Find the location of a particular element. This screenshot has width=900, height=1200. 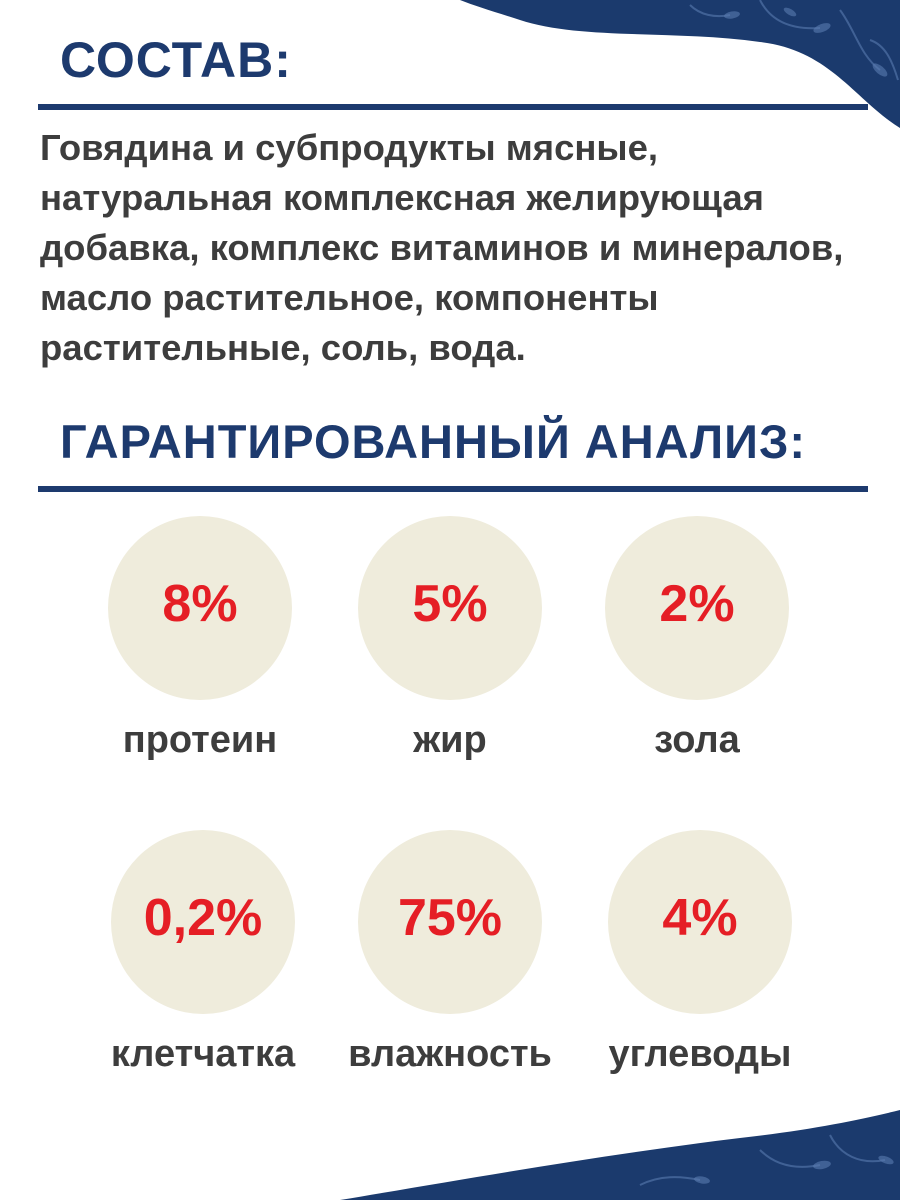

stat-circle: 75% is located at coordinates (450, 922).